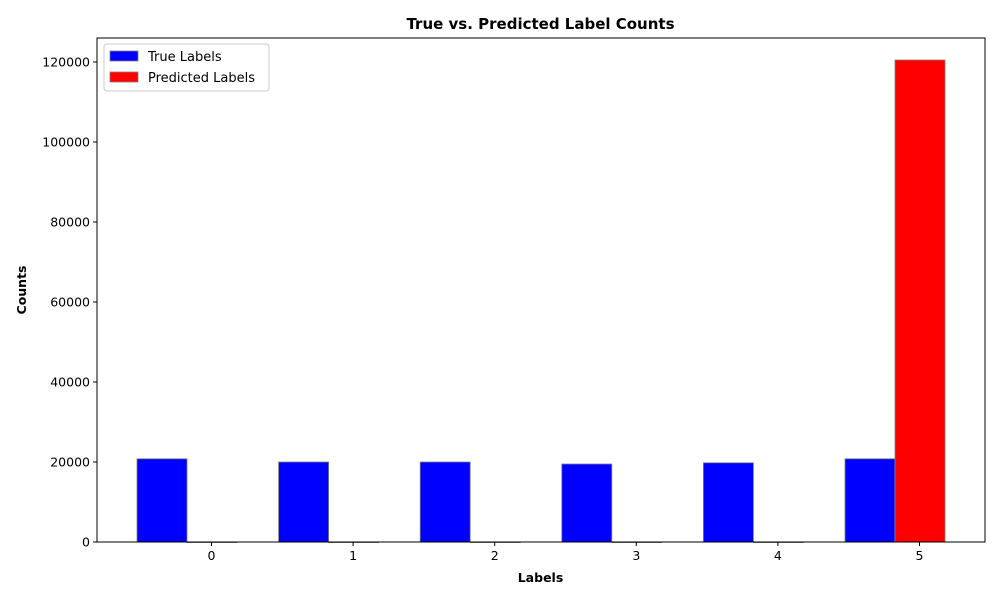 The image size is (1000, 600). I want to click on x-axis-label: Labels, so click(541, 577).